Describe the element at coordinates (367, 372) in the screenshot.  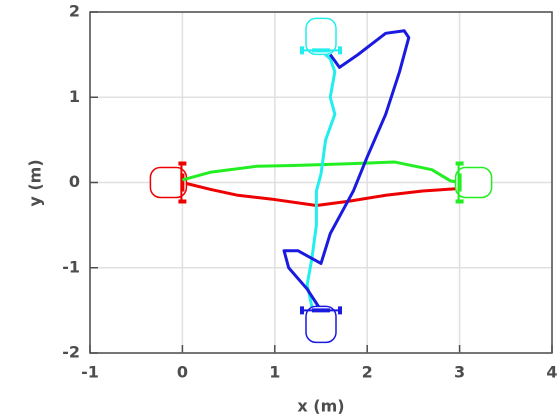
I see `x-tick-label: 2` at that location.